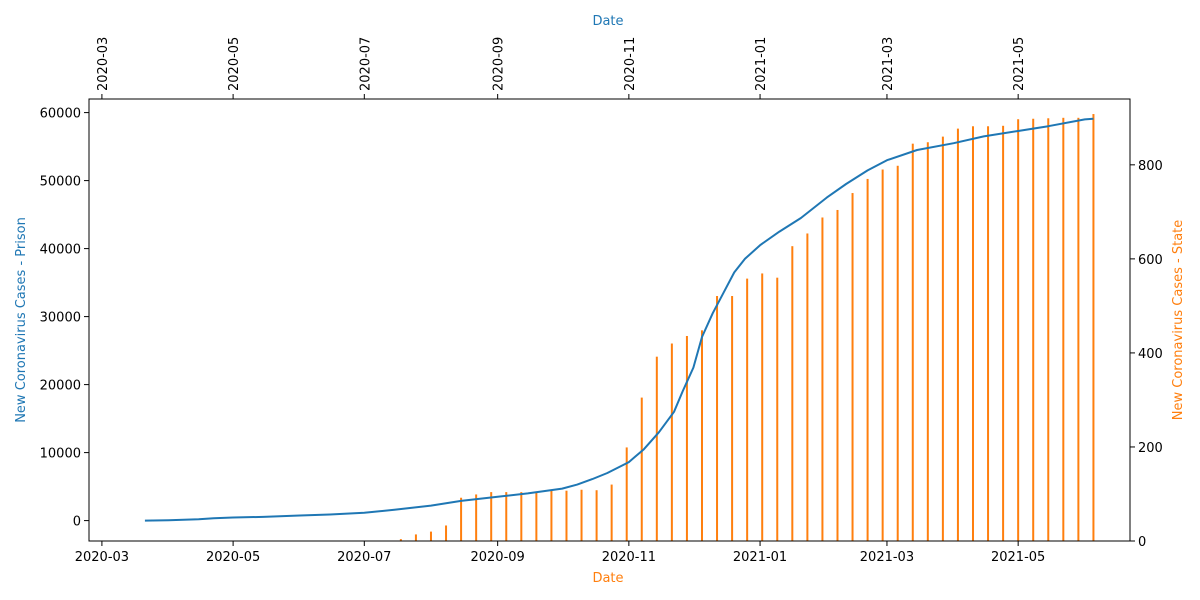 Image resolution: width=1200 pixels, height=600 pixels. What do you see at coordinates (629, 557) in the screenshot?
I see `x-tick-label-bottom: 2020-11` at bounding box center [629, 557].